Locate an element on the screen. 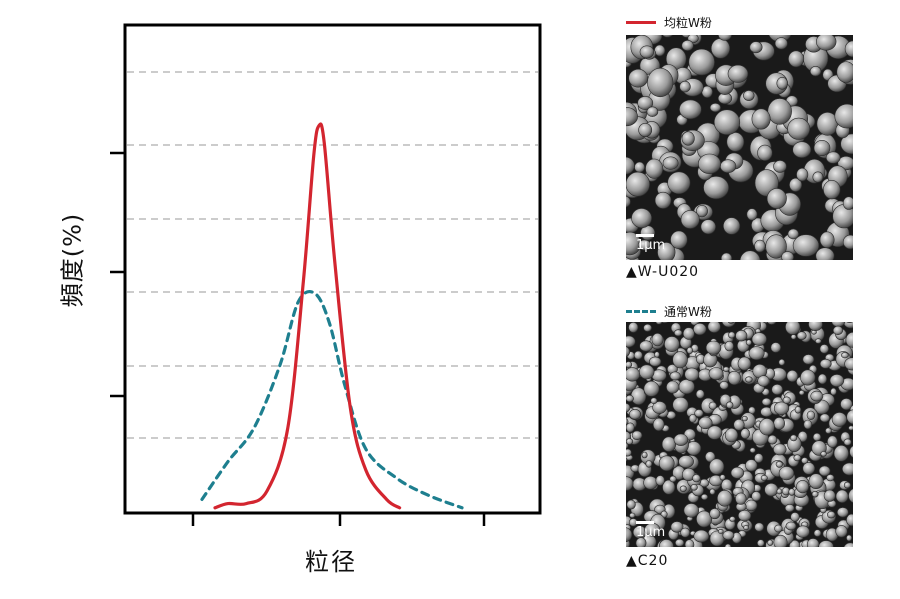 This screenshot has width=900, height=599. sem-image-w-u020: 1μm is located at coordinates (739, 147).